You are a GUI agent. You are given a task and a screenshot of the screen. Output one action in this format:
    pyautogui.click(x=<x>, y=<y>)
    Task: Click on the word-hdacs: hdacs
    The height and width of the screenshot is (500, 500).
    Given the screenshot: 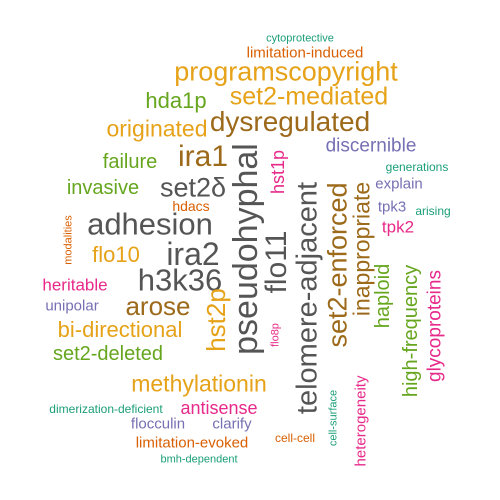 What is the action you would take?
    pyautogui.click(x=191, y=206)
    